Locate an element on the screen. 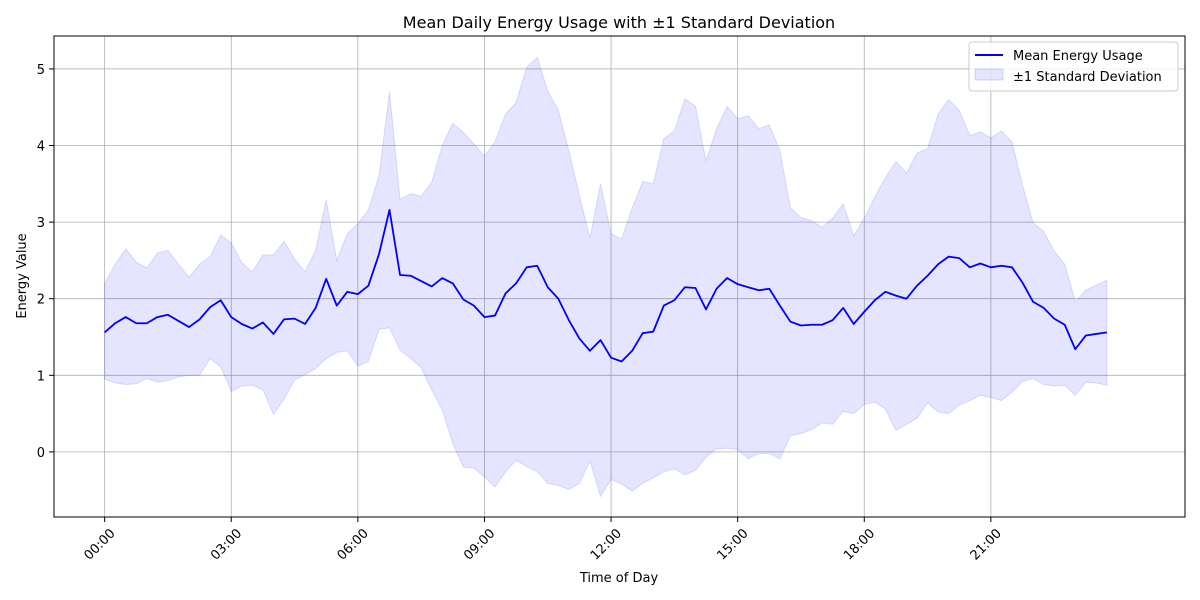  legend: Mean Energy Usage ±1 Standard Deviation is located at coordinates (1073, 66).